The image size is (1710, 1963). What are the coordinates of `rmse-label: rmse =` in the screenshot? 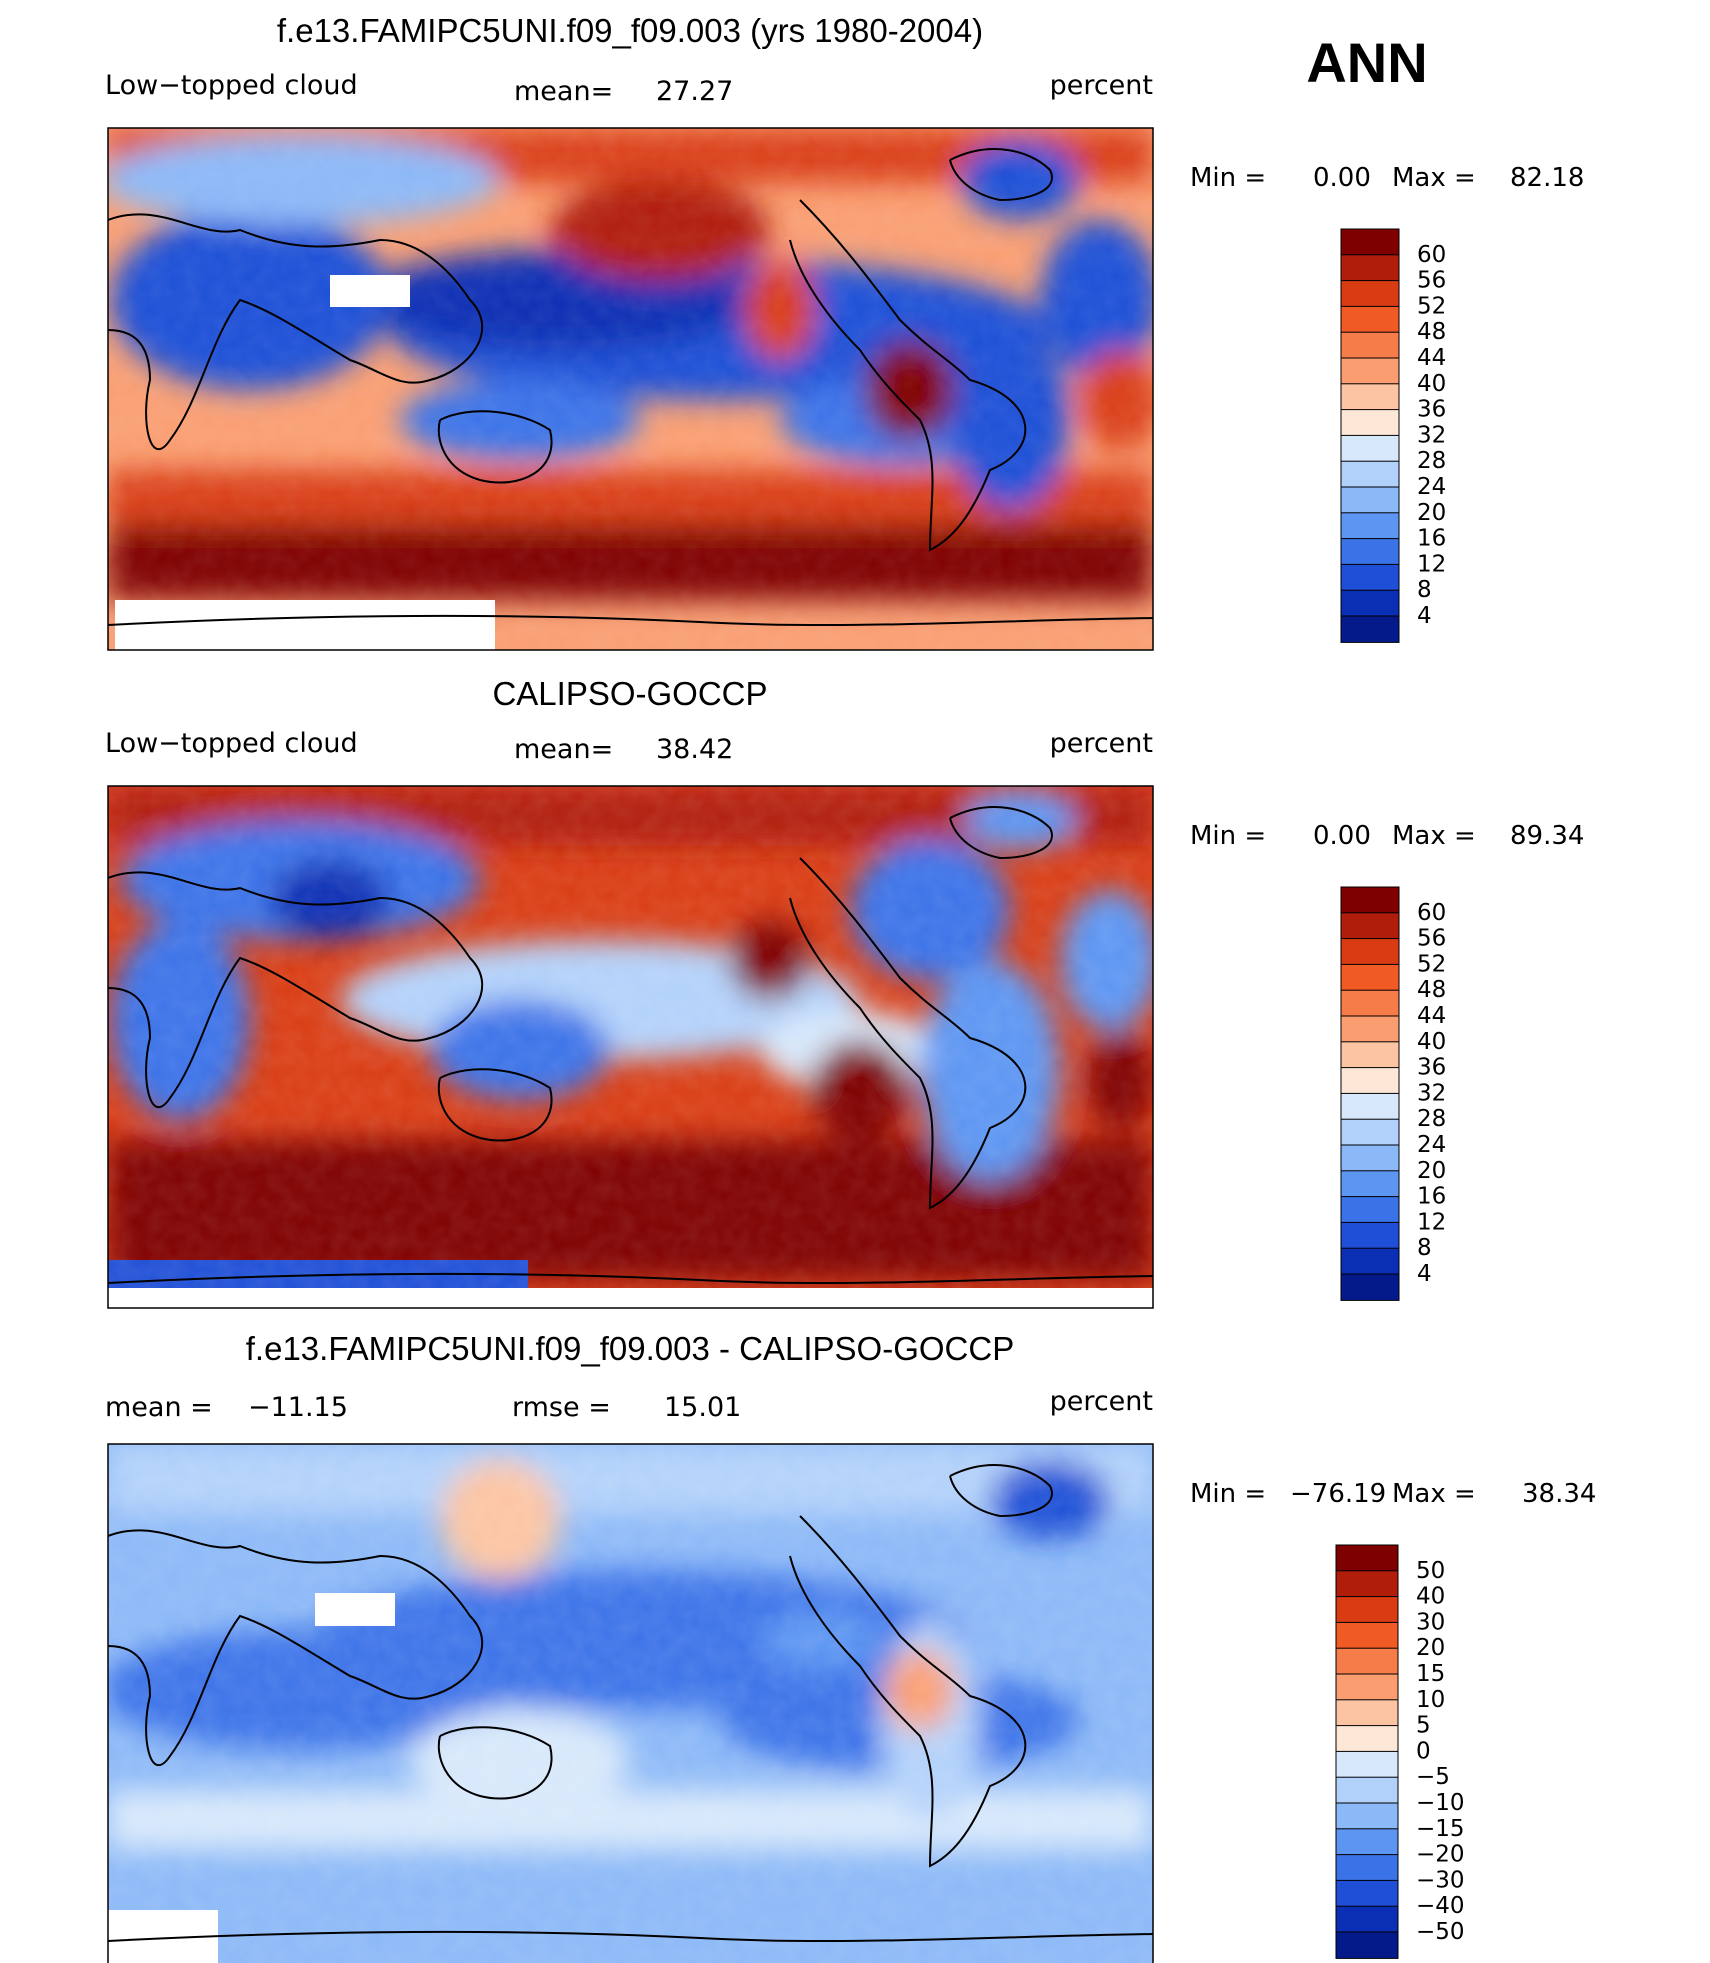 It's located at (561, 1407).